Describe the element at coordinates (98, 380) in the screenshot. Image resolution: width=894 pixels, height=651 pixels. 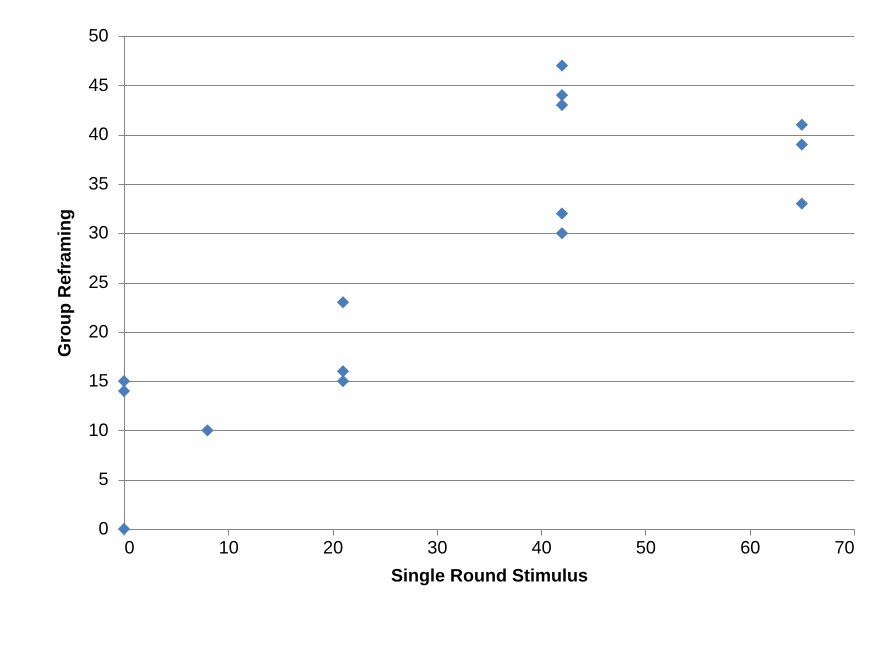
I see `y-tick-label: 15` at that location.